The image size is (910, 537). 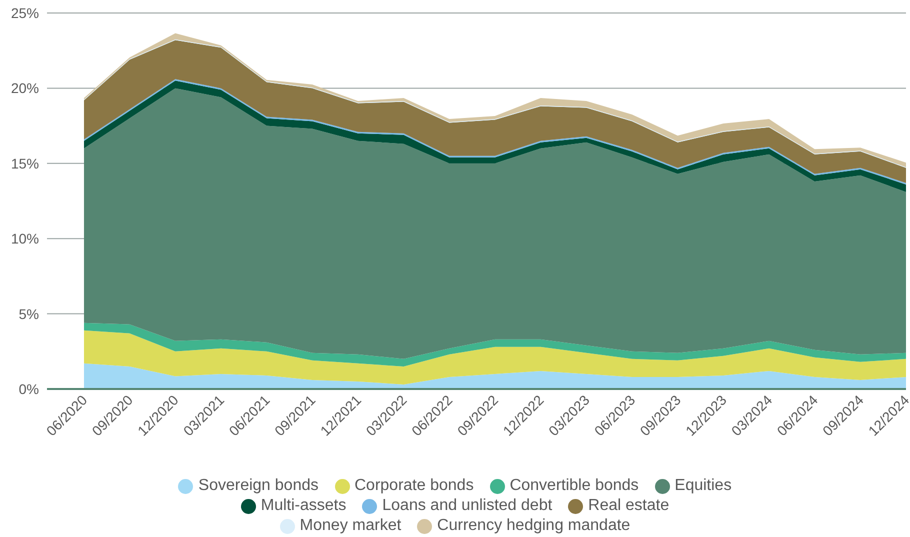 I want to click on y-tick-label: 25%, so click(x=24, y=12).